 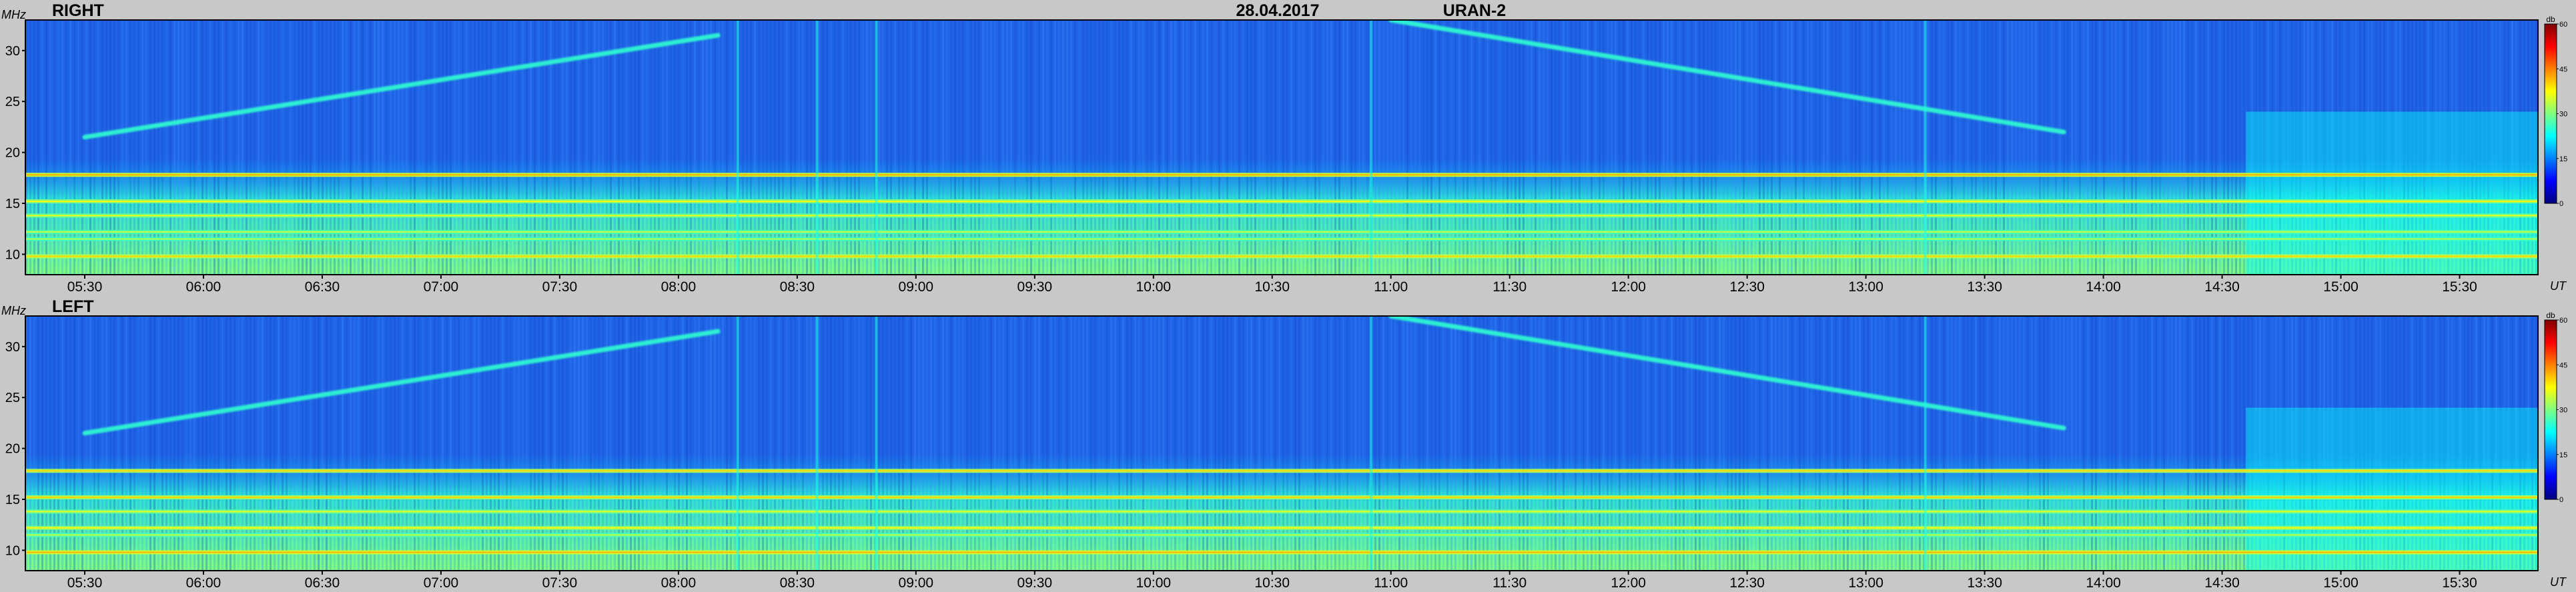 What do you see at coordinates (12, 347) in the screenshot?
I see `y-tick-label: 30` at bounding box center [12, 347].